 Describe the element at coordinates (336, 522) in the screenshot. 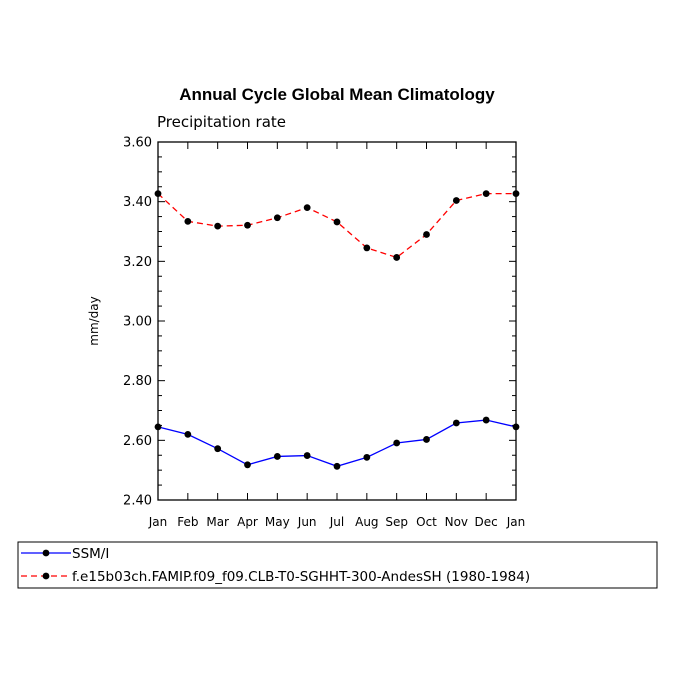

I see `x-tick-label: Jul` at that location.